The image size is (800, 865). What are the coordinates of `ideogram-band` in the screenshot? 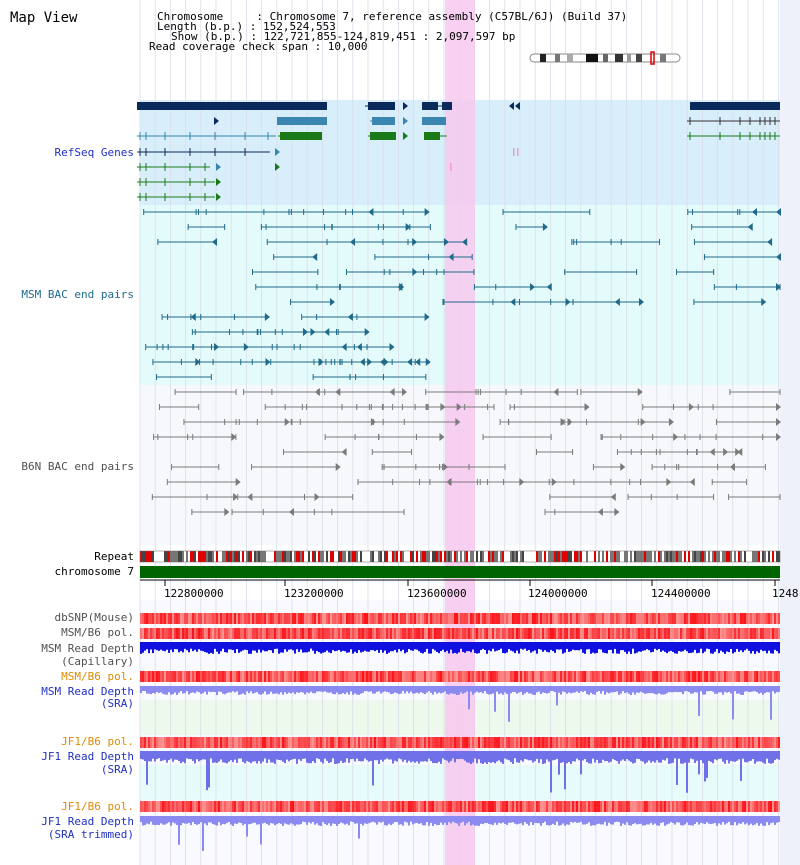 It's located at (605, 58).